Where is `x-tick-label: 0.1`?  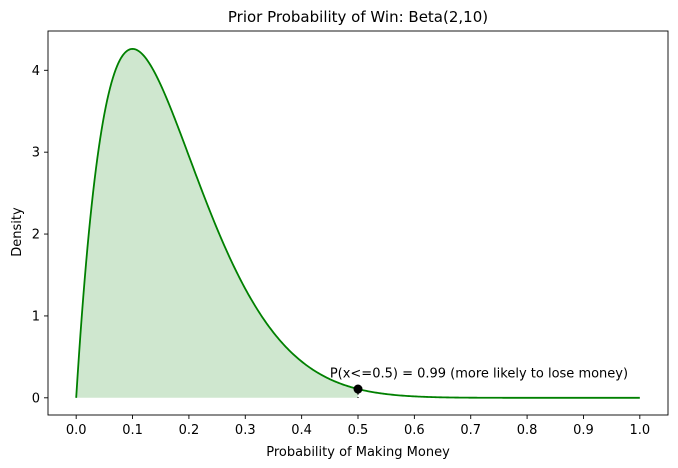 x-tick-label: 0.1 is located at coordinates (132, 430).